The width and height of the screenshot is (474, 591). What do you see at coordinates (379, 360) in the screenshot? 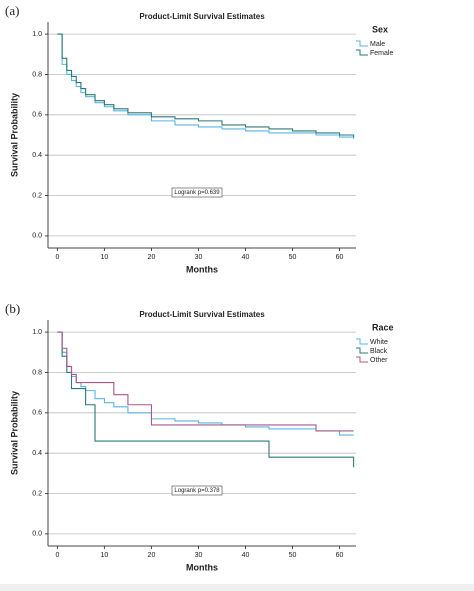
I see `legend-label: Other` at bounding box center [379, 360].